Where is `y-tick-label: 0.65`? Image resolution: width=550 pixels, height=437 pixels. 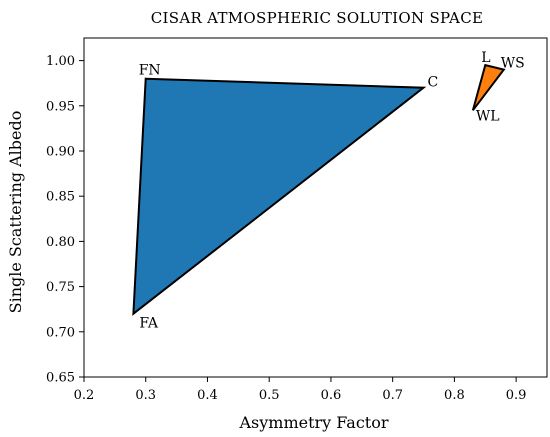
y-tick-label: 0.65 is located at coordinates (60, 378).